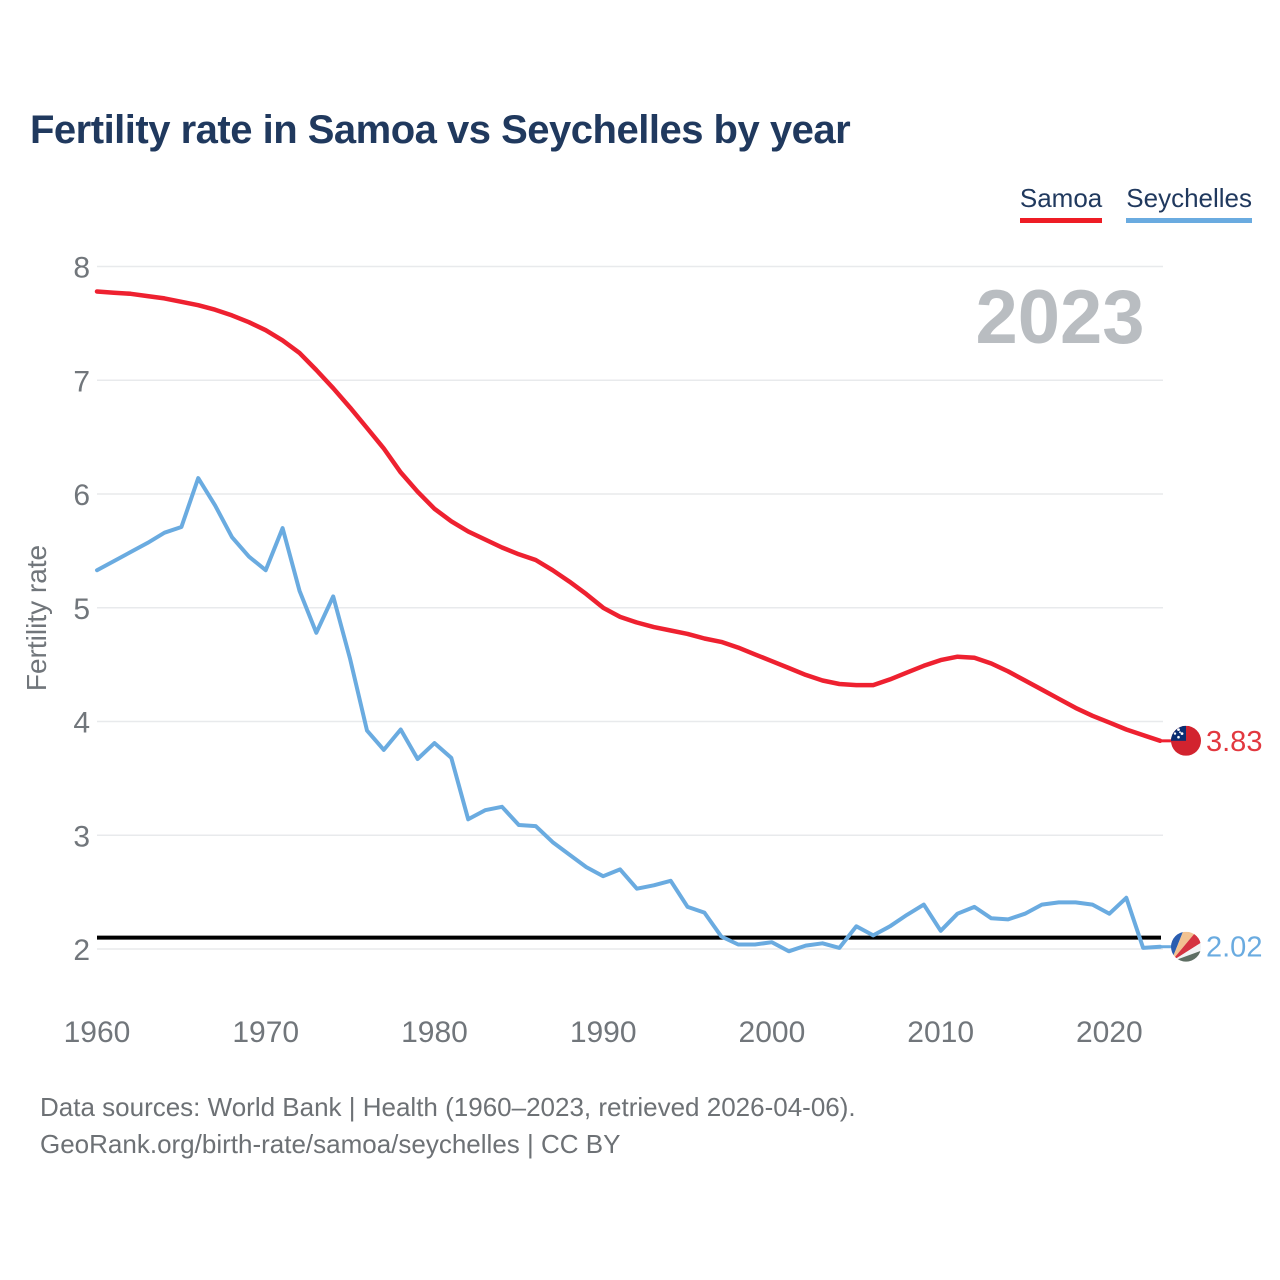 The width and height of the screenshot is (1280, 1280). What do you see at coordinates (1059, 317) in the screenshot?
I see `year-watermark: 2023` at bounding box center [1059, 317].